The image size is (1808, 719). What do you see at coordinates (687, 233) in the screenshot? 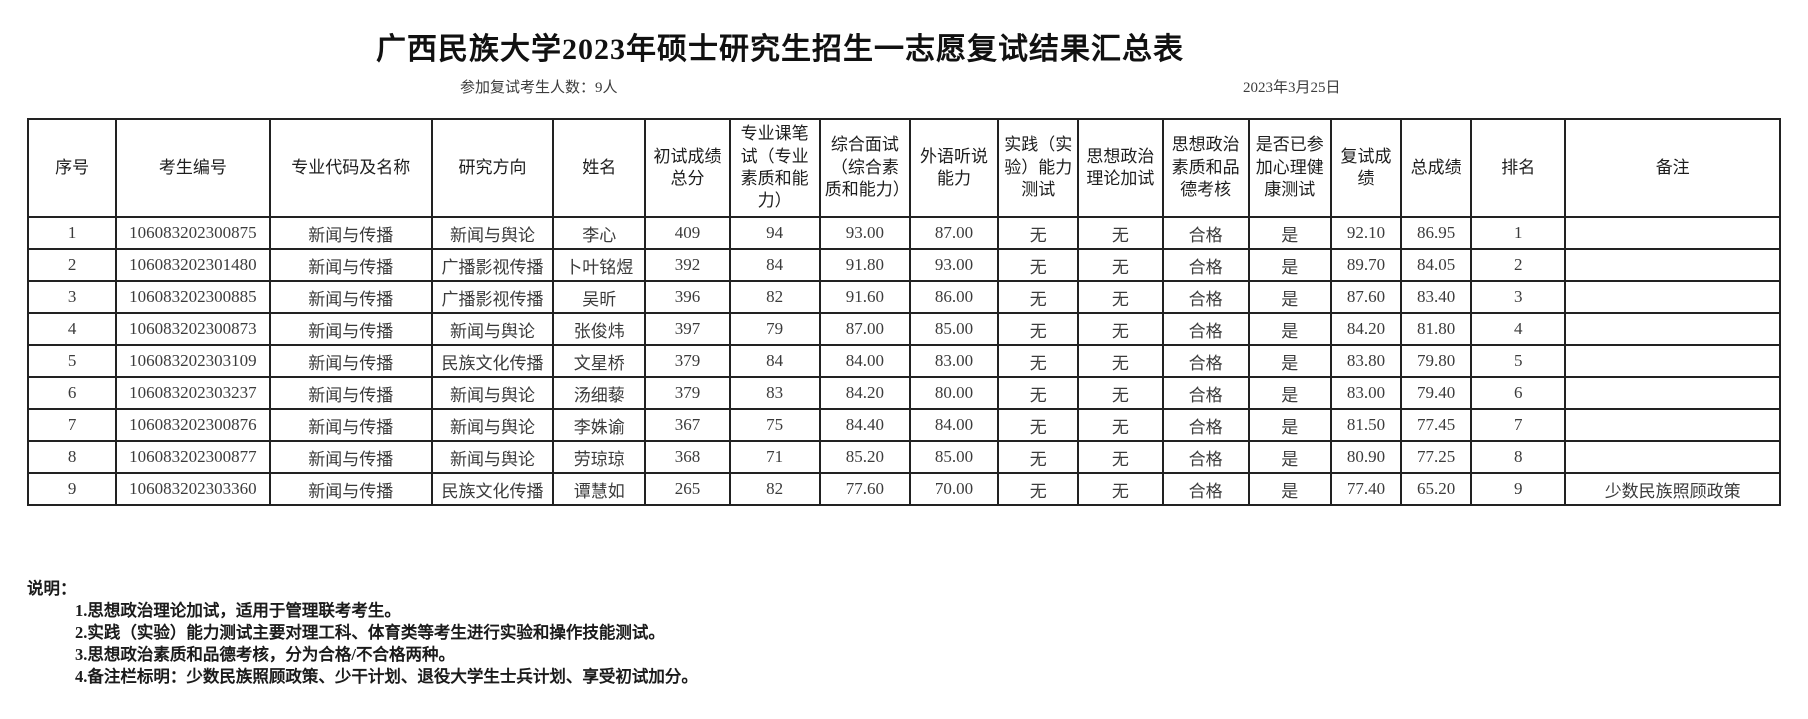
I see `table-cell: 409` at bounding box center [687, 233].